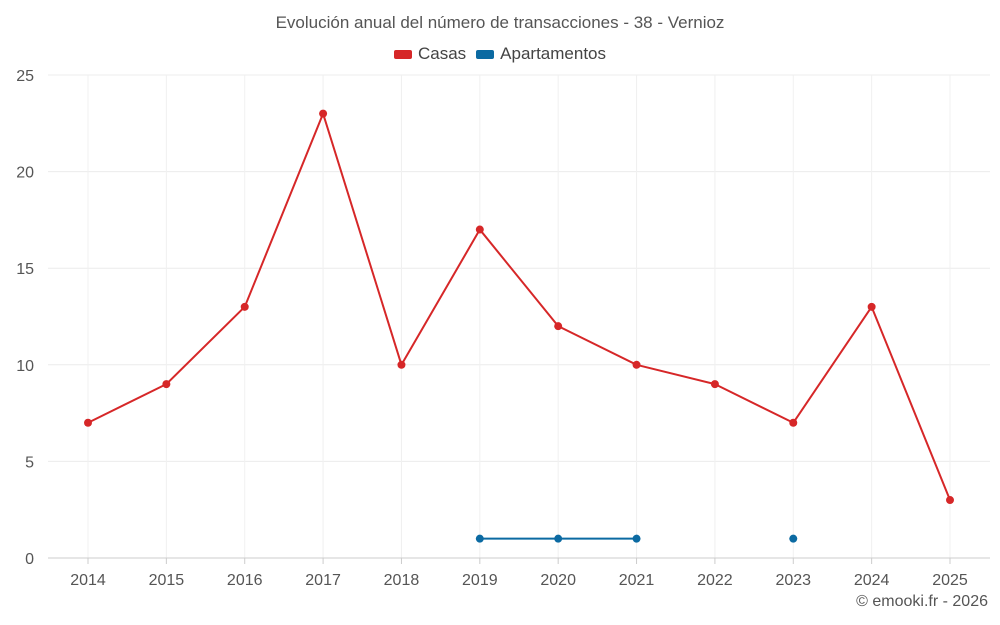 The image size is (1000, 625). I want to click on legend-entry-casas: Casas, so click(430, 54).